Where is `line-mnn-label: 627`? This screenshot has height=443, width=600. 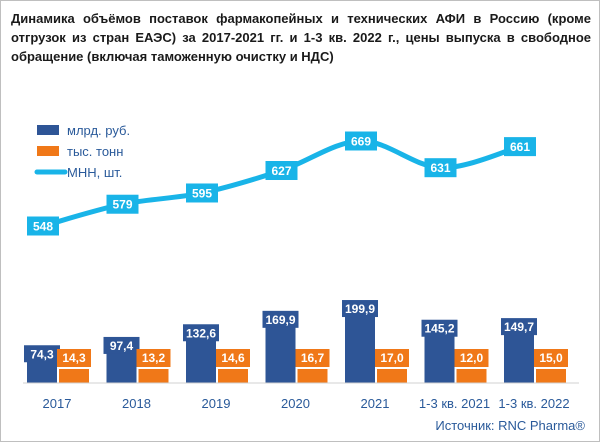
line-mnn-label: 627 is located at coordinates (281, 171).